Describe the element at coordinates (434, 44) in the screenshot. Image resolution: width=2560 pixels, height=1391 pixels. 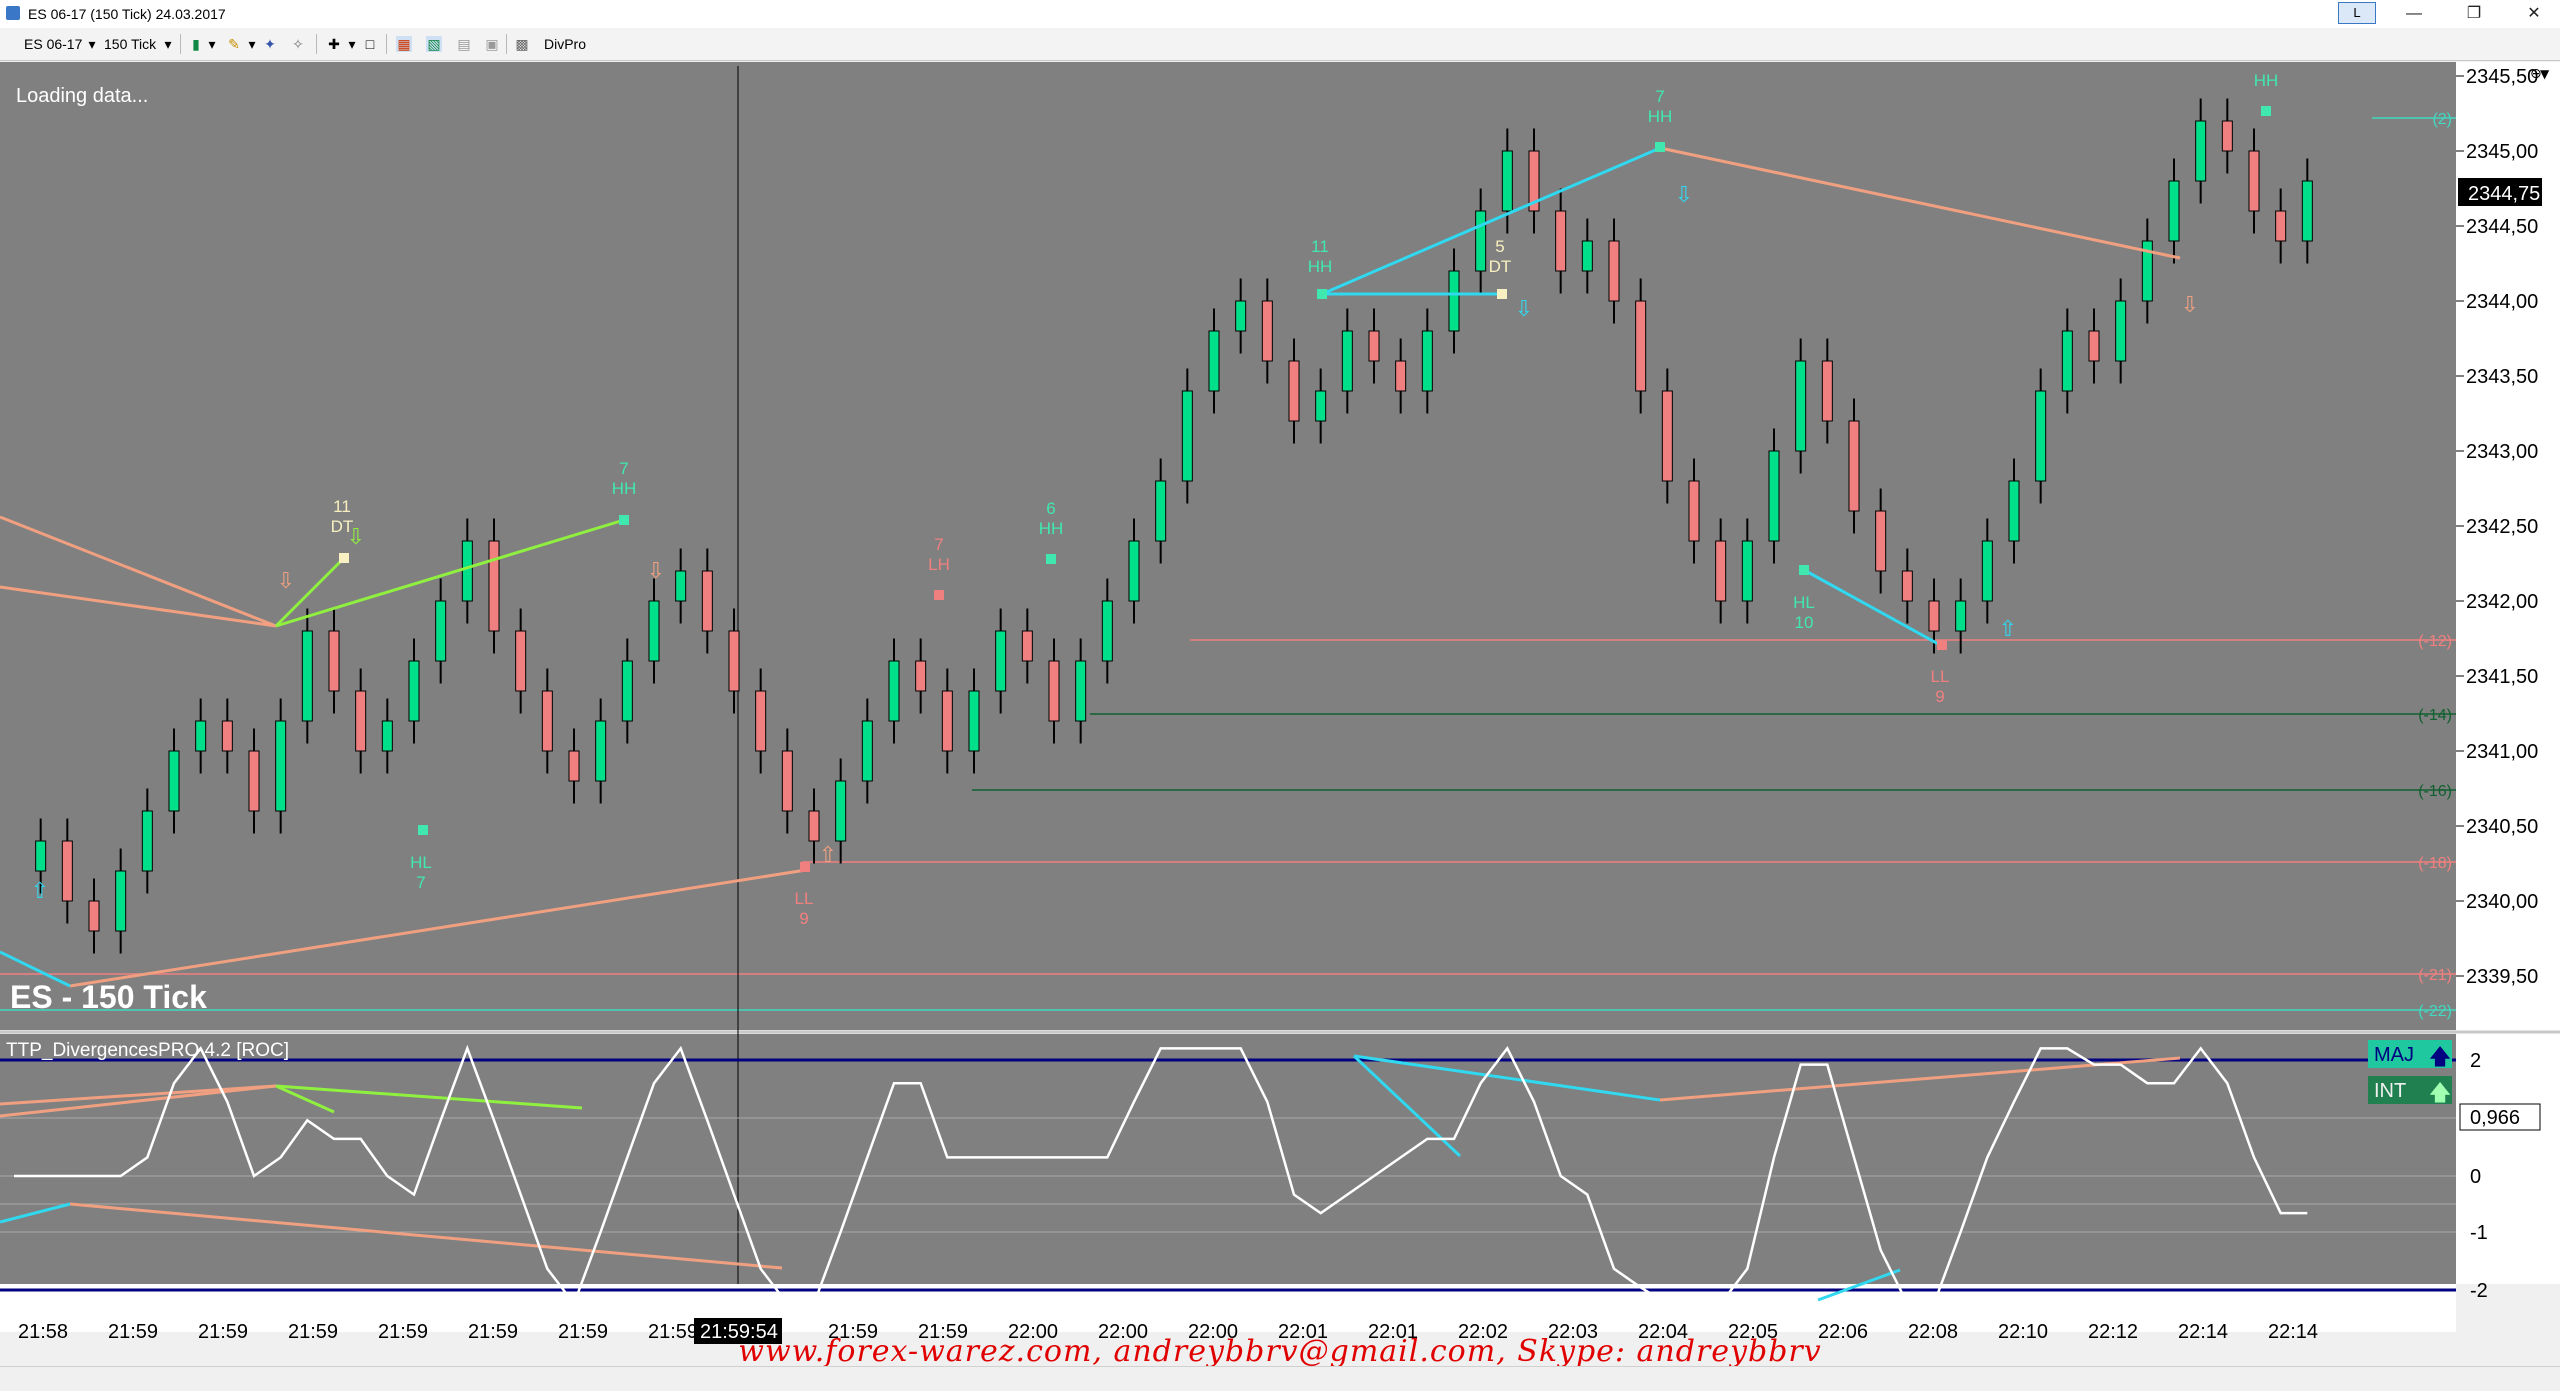
I see `indicators-icon: ▧` at that location.